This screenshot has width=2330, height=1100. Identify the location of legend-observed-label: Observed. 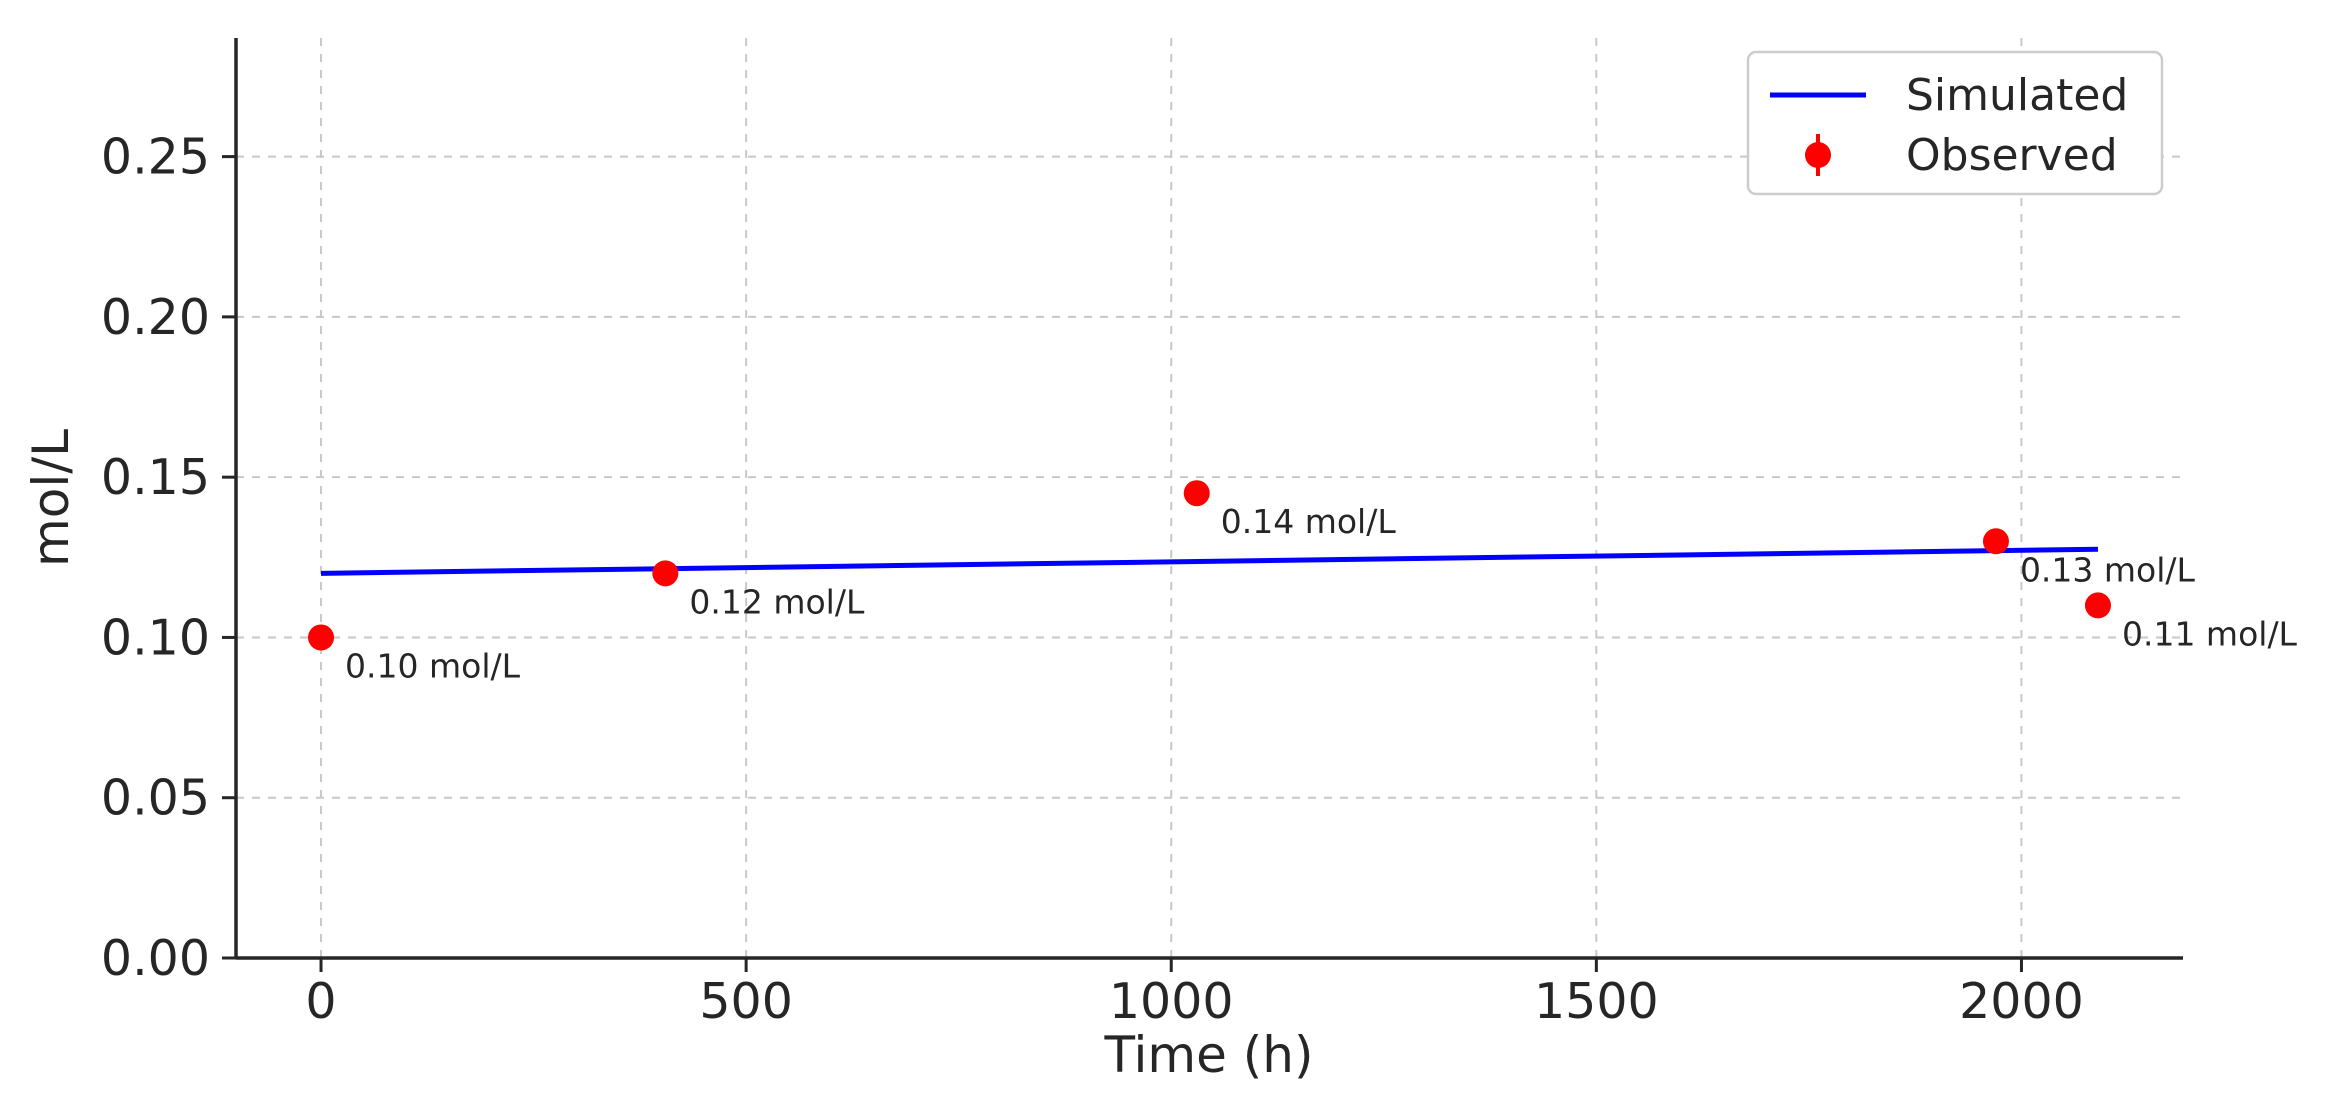
(2012, 155).